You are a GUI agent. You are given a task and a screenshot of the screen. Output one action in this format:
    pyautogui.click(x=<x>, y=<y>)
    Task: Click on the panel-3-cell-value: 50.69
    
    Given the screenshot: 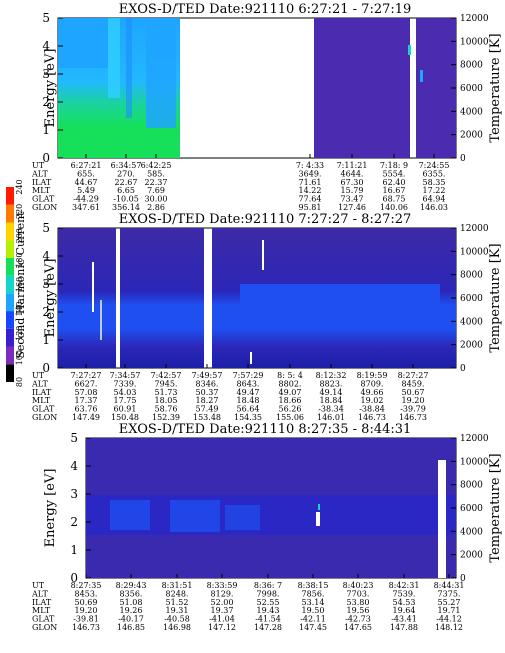 What is the action you would take?
    pyautogui.click(x=86, y=602)
    